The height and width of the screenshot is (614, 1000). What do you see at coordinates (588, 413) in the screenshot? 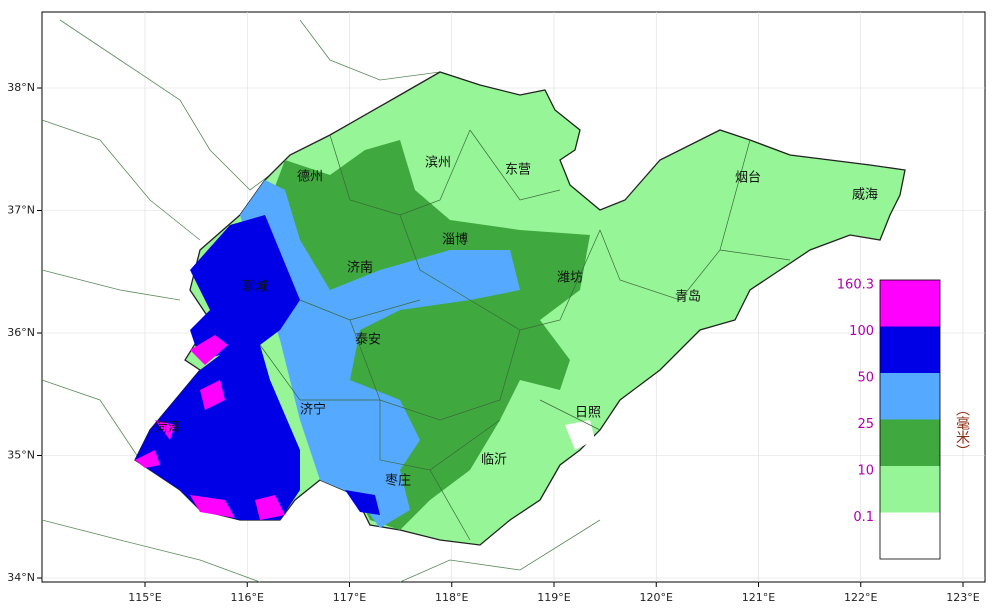
I see `city-label: 日照` at bounding box center [588, 413].